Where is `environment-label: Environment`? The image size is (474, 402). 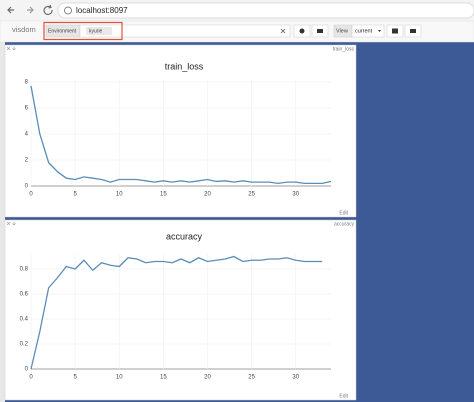 environment-label: Environment is located at coordinates (62, 31).